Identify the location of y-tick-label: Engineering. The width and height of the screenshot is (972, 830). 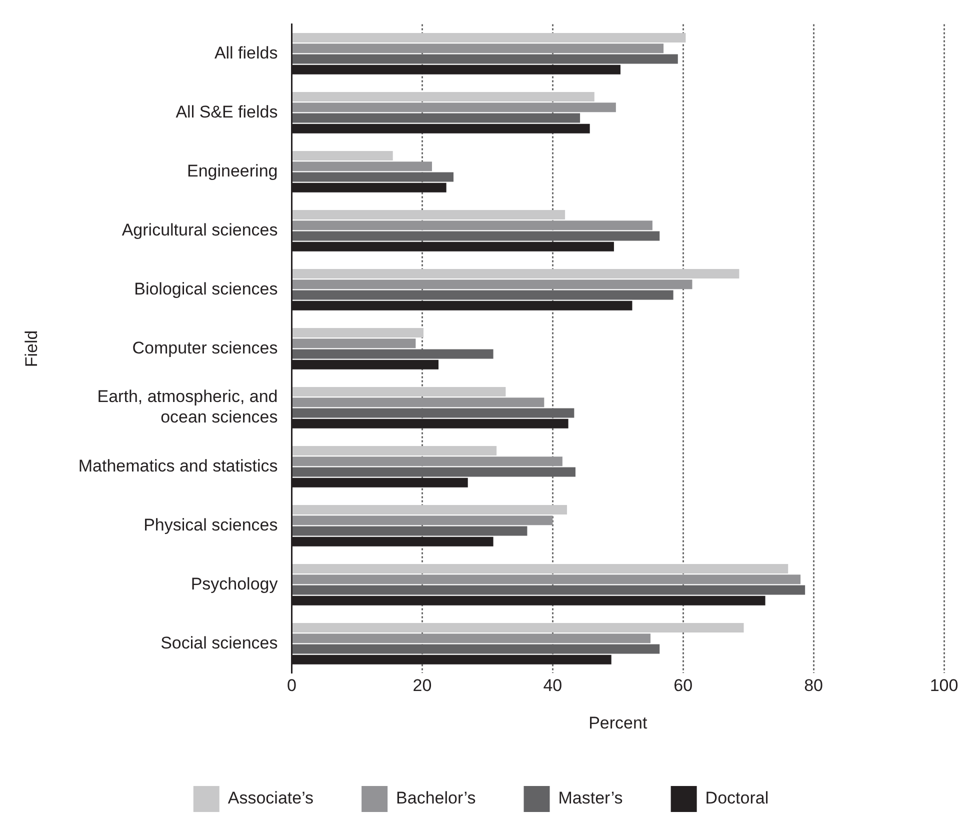
(232, 170).